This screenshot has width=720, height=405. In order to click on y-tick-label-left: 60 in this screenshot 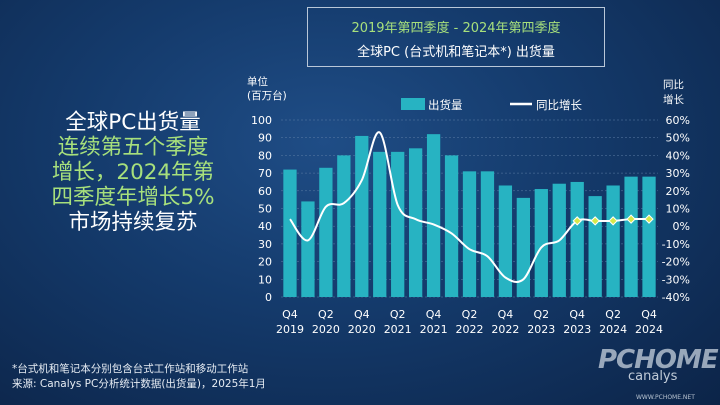, I will do `click(265, 191)`.